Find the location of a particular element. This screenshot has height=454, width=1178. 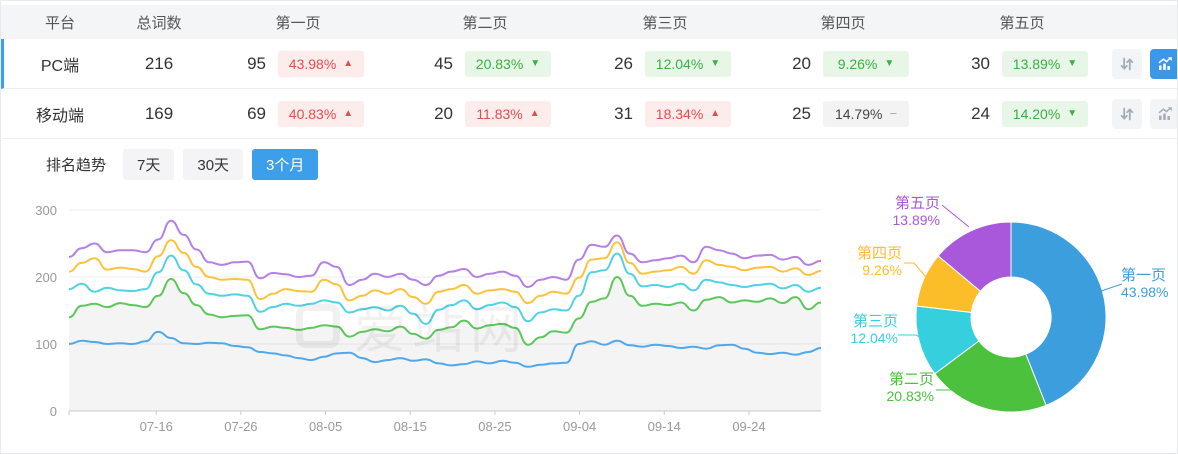

change-pct: 14.20% is located at coordinates (1036, 113).